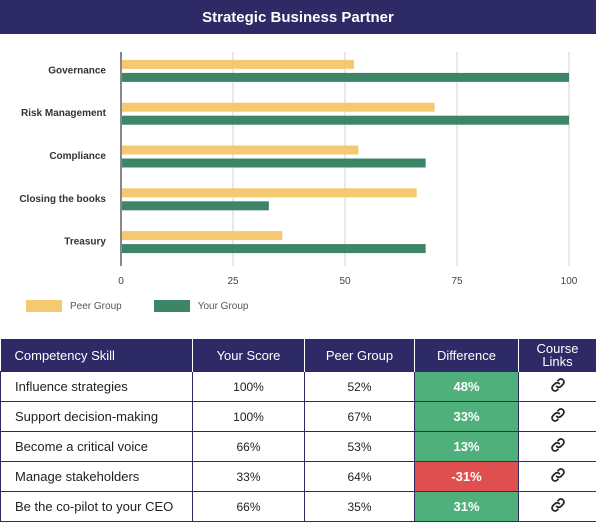 This screenshot has width=596, height=523. Describe the element at coordinates (345, 281) in the screenshot. I see `x-tick-label: 50` at that location.